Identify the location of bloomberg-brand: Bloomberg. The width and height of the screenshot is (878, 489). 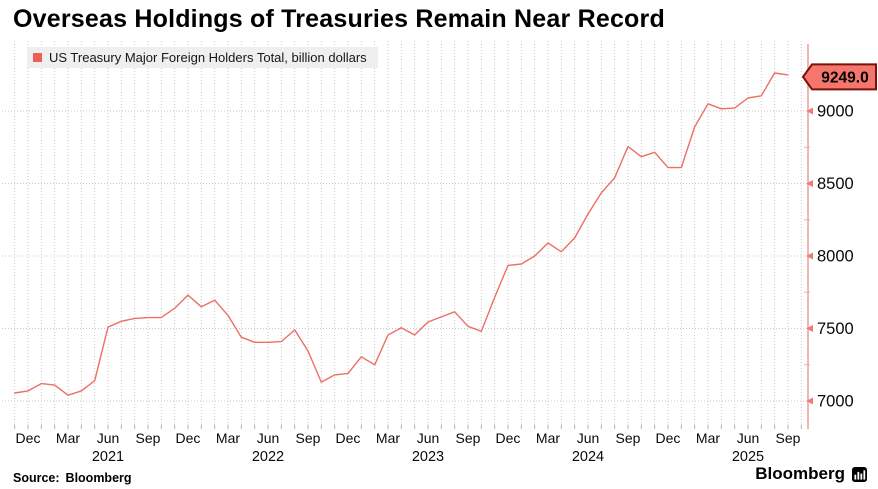
(811, 474).